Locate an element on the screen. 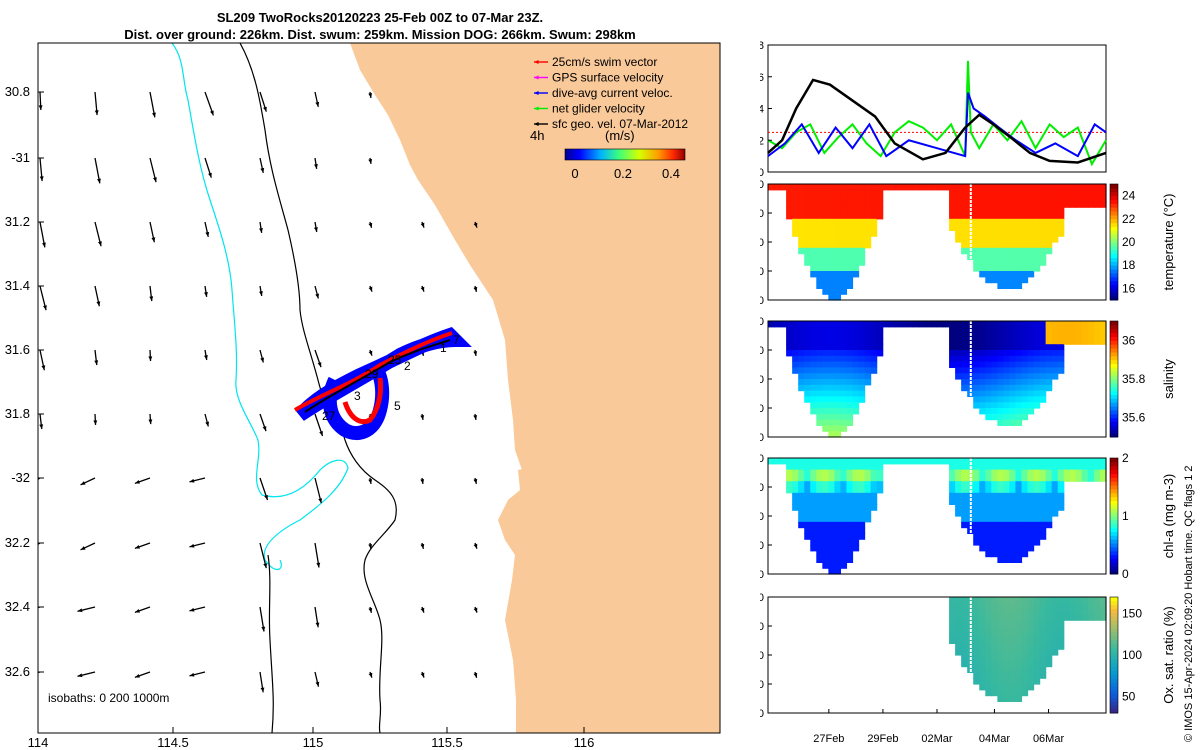  map-xtick-label: 115.5 is located at coordinates (447, 742).